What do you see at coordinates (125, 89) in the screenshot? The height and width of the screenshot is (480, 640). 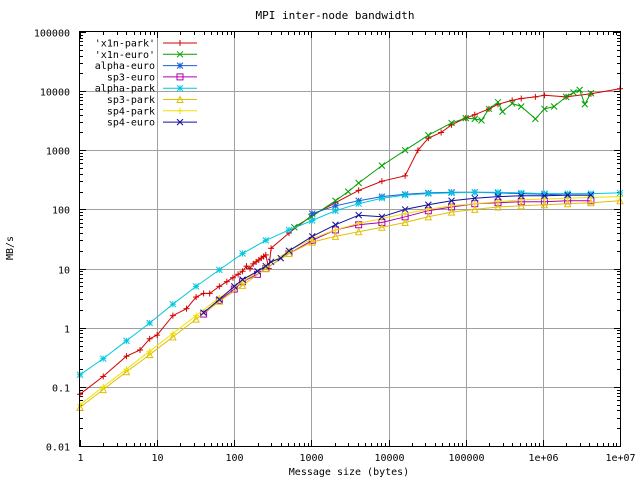 I see `legend-label: alpha-park` at bounding box center [125, 89].